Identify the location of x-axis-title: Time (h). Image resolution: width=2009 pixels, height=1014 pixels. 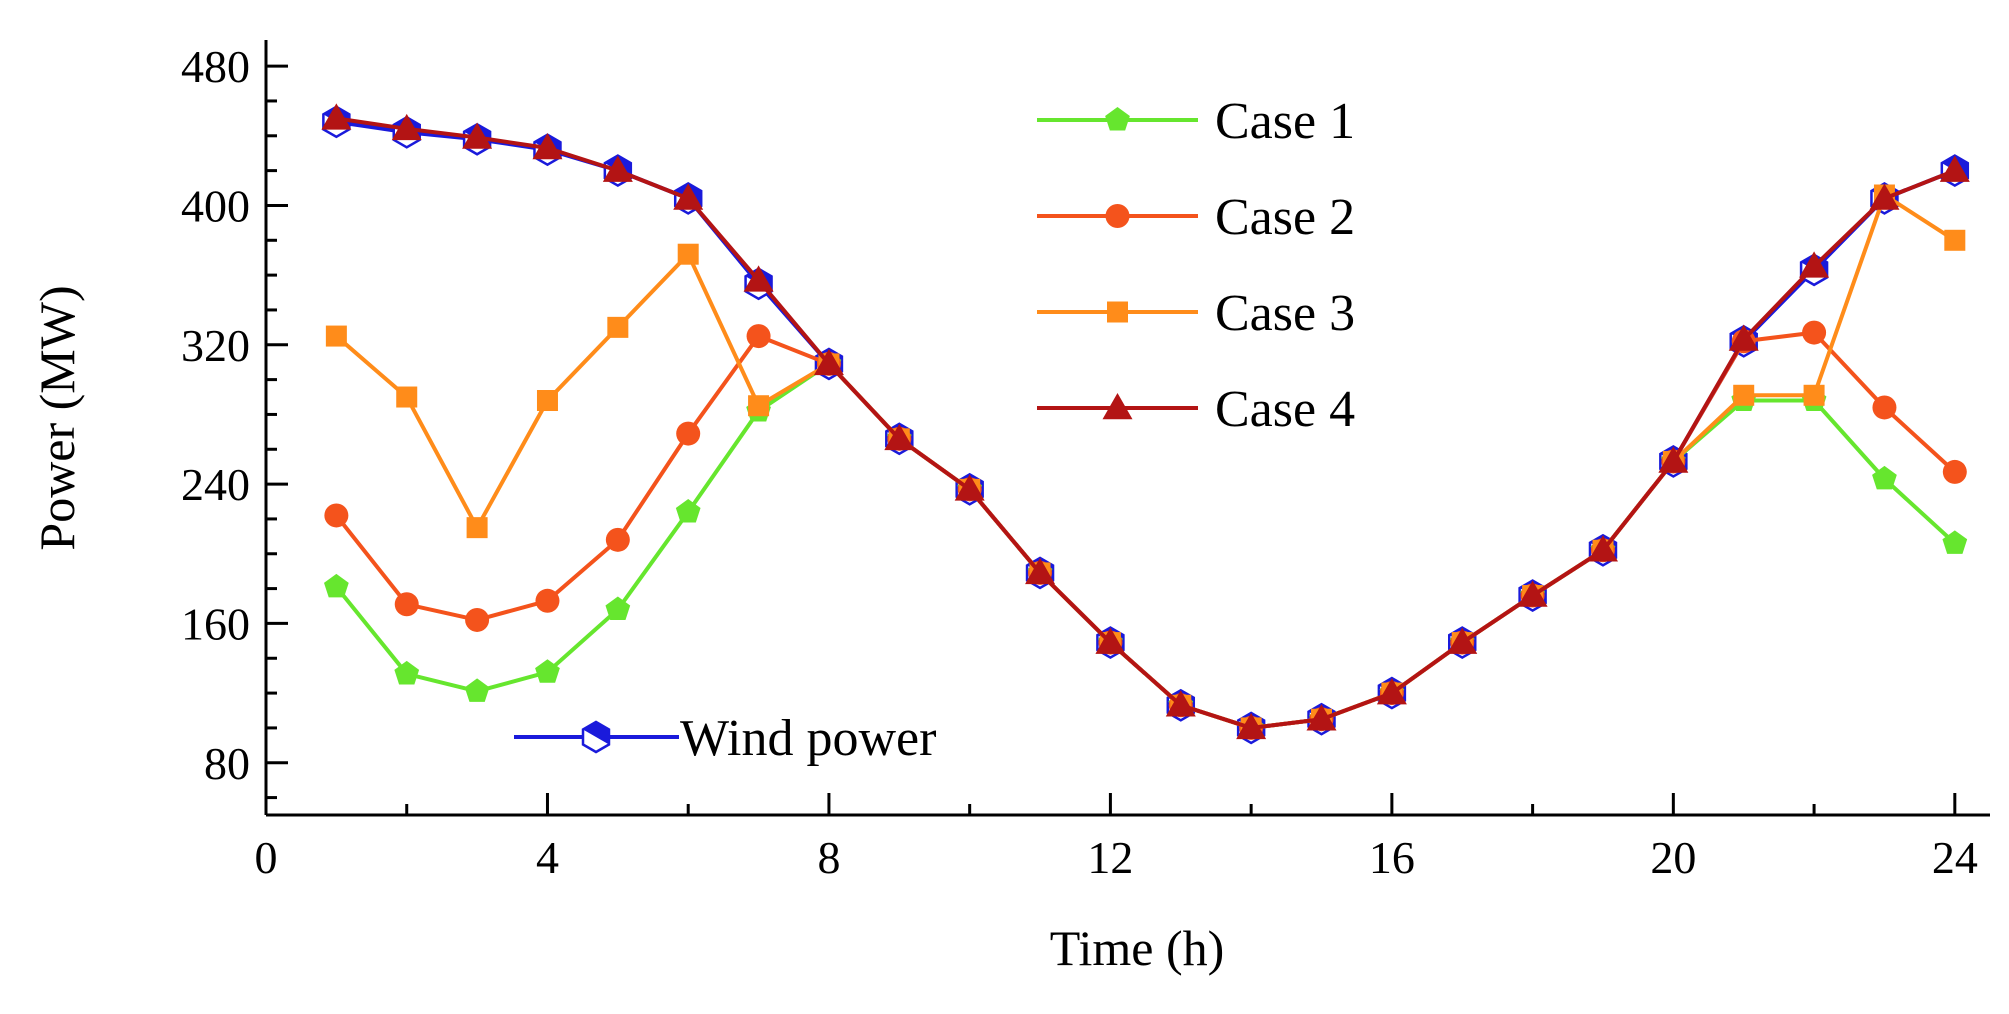
(1137, 948).